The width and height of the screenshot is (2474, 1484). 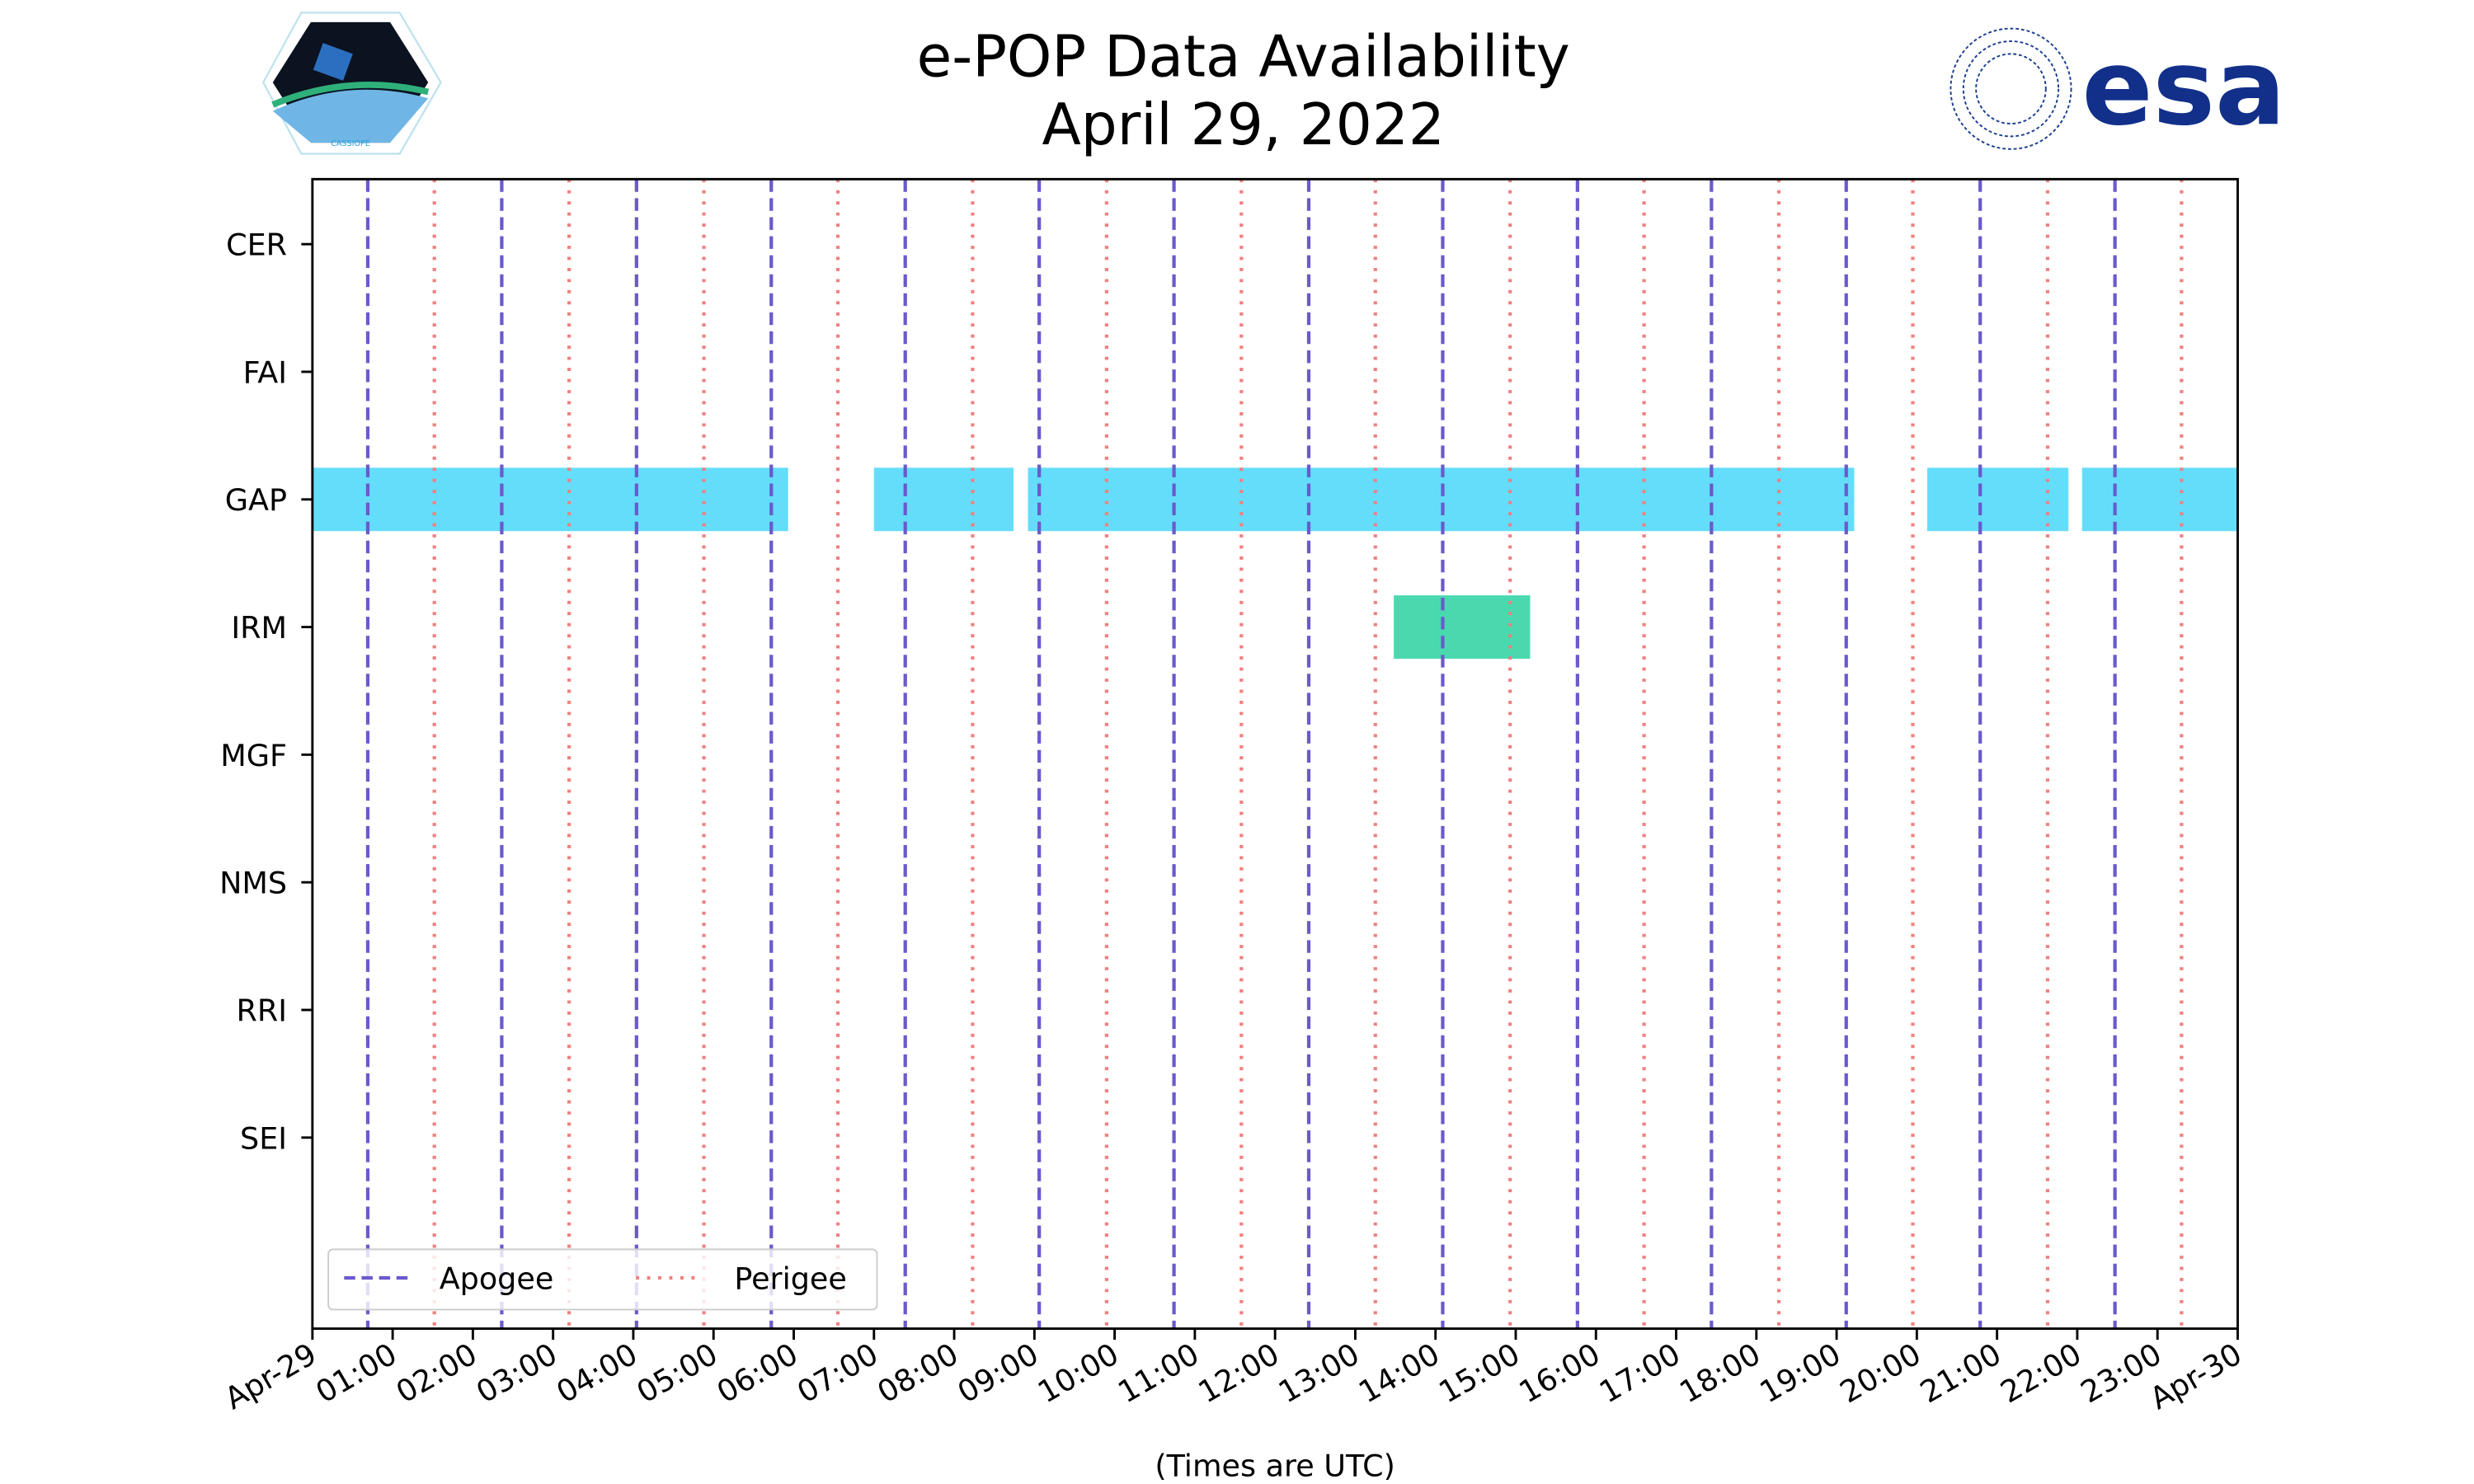 I want to click on availability-bar-irm, so click(x=1462, y=627).